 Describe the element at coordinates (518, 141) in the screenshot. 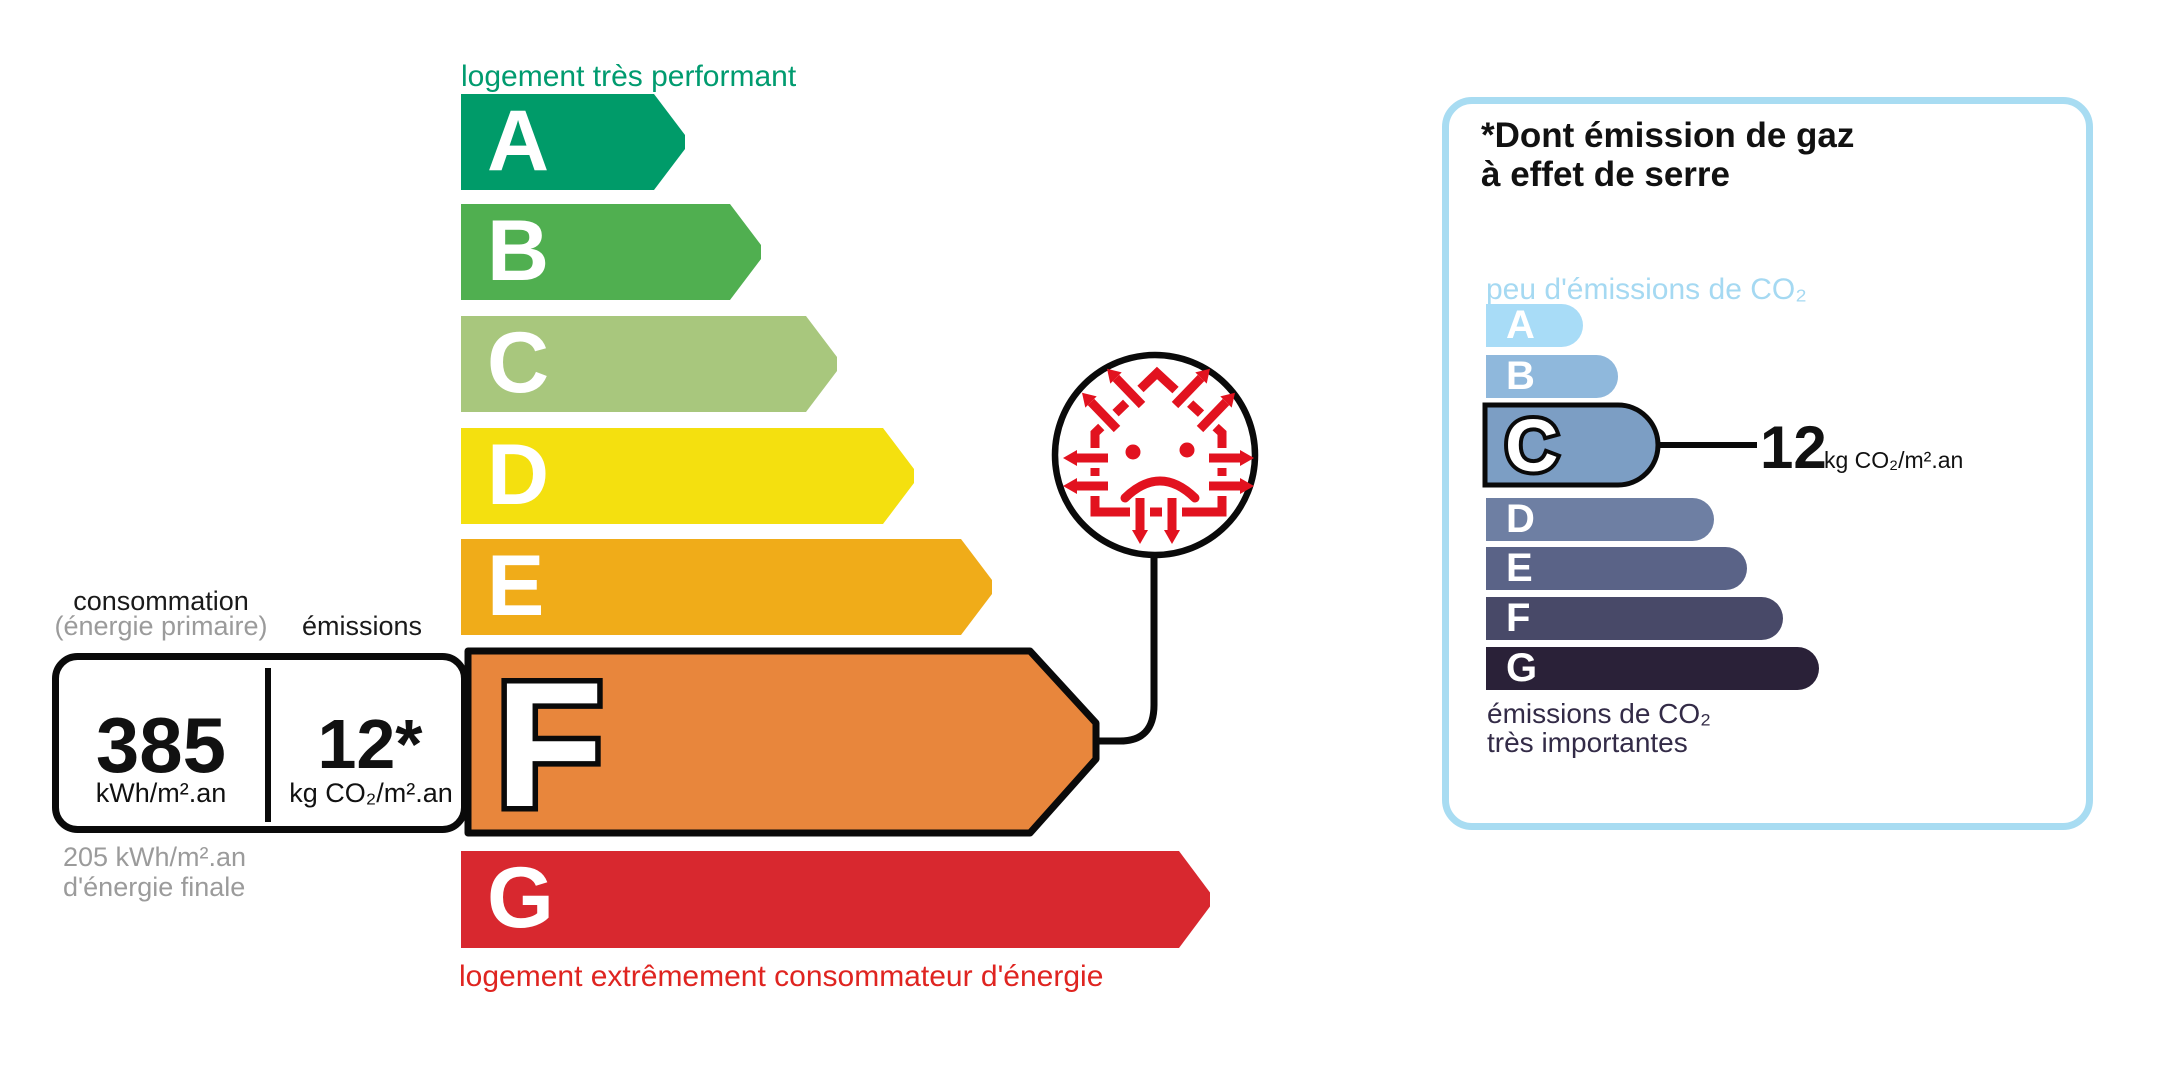

I see `energy-class-a-letter: A` at that location.